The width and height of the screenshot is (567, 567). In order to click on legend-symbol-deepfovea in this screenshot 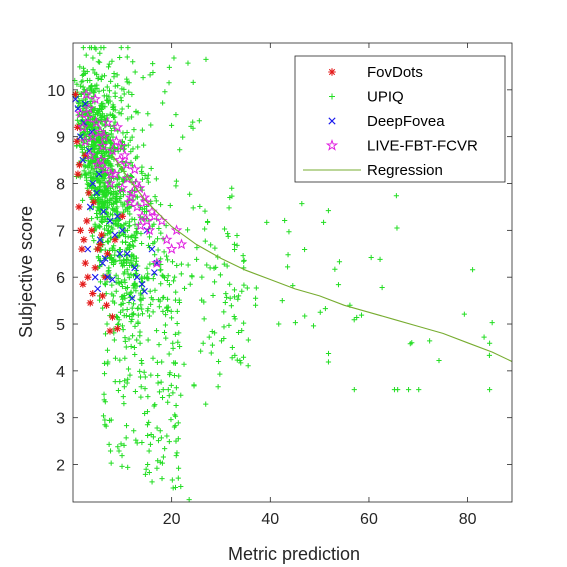, I will do `click(332, 121)`.